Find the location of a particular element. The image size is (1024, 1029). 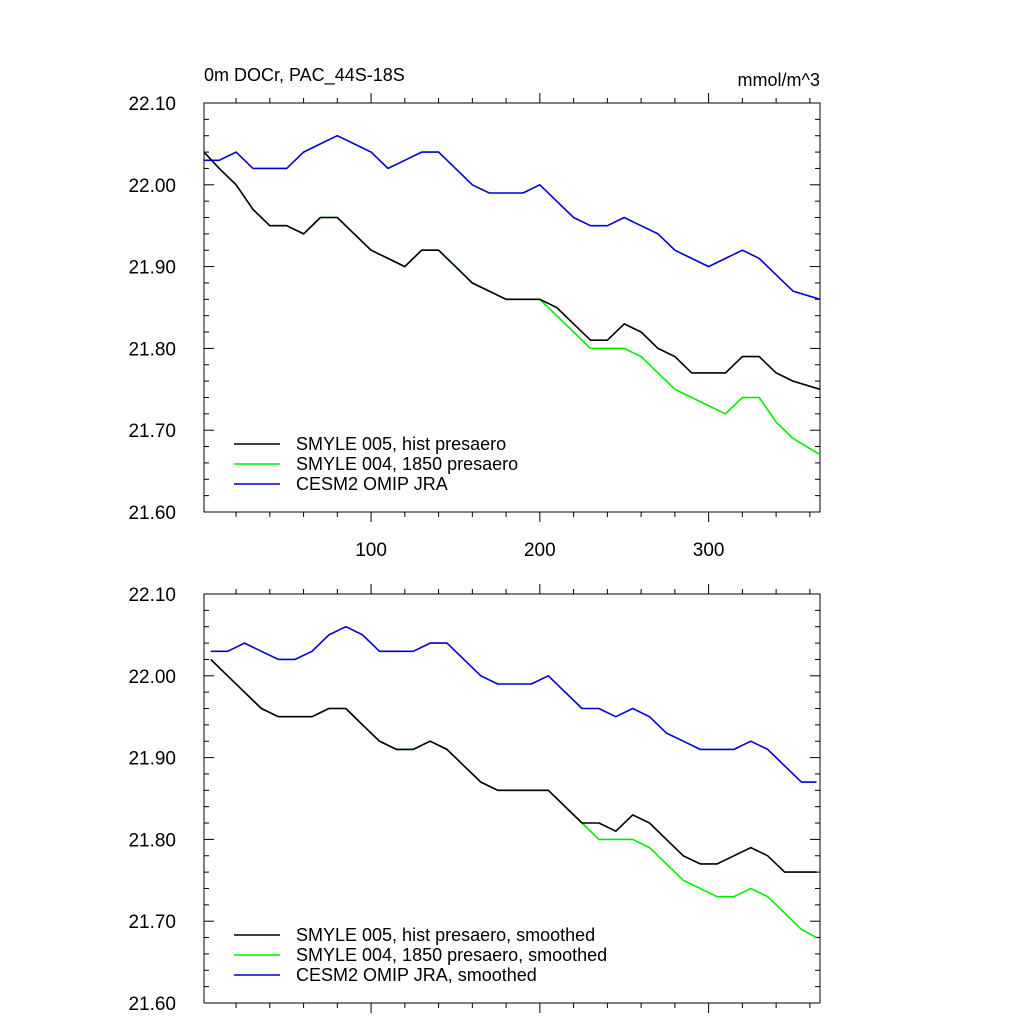

legend-label: SMYLE 004, 1850 presaero, smoothed is located at coordinates (451, 955).